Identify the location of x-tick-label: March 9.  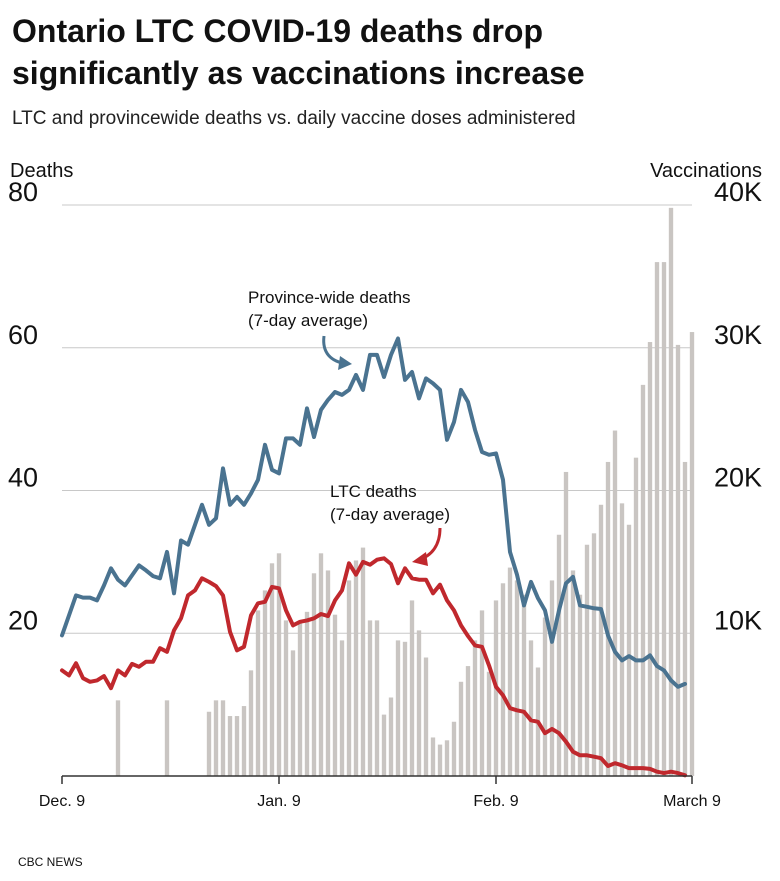
(692, 801).